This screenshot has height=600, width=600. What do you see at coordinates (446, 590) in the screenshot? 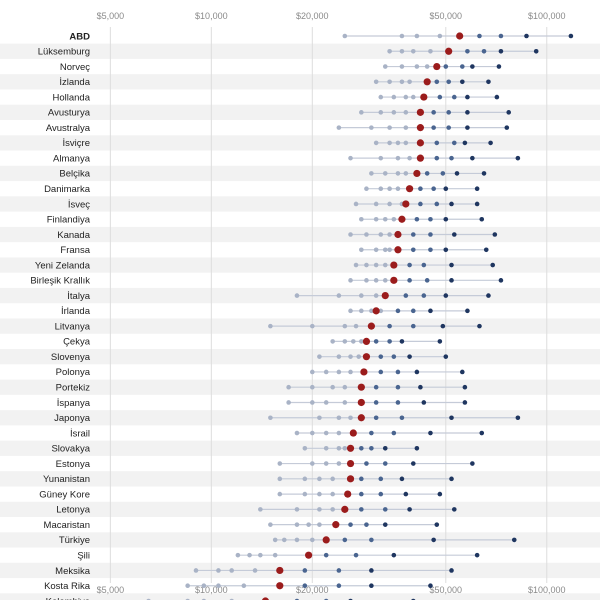
I see `x-tick-label-bottom: $50,000` at bounding box center [446, 590].